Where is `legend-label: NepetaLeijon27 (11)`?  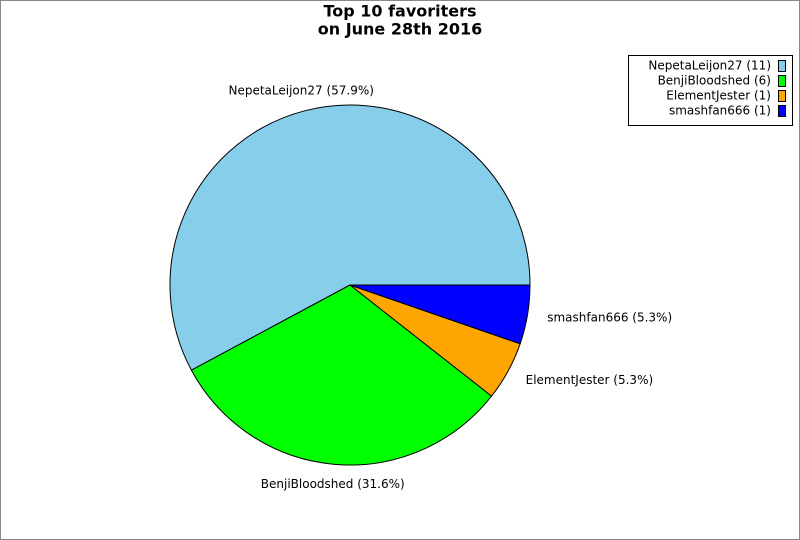 legend-label: NepetaLeijon27 (11) is located at coordinates (709, 66).